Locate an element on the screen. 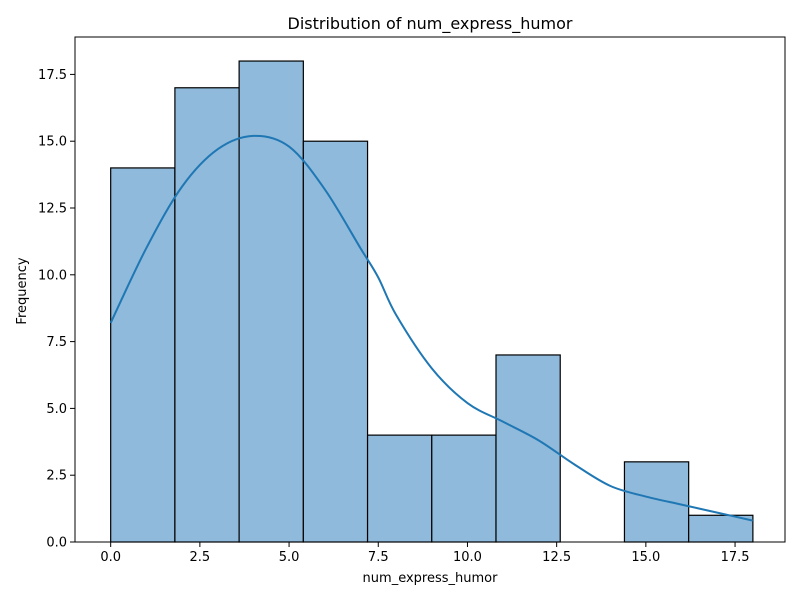 This screenshot has height=600, width=800. y-tick-label: 10.0 is located at coordinates (52, 275).